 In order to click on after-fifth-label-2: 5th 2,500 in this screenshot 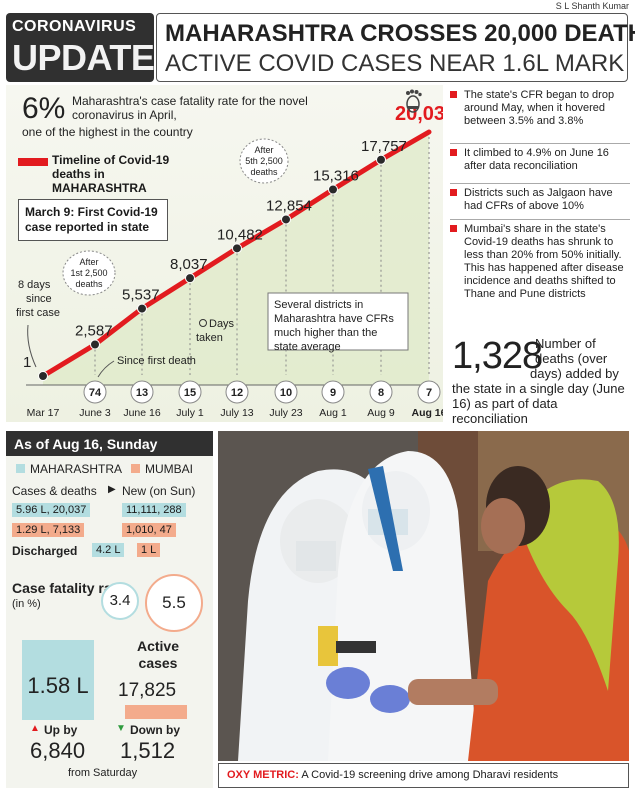, I will do `click(264, 161)`.